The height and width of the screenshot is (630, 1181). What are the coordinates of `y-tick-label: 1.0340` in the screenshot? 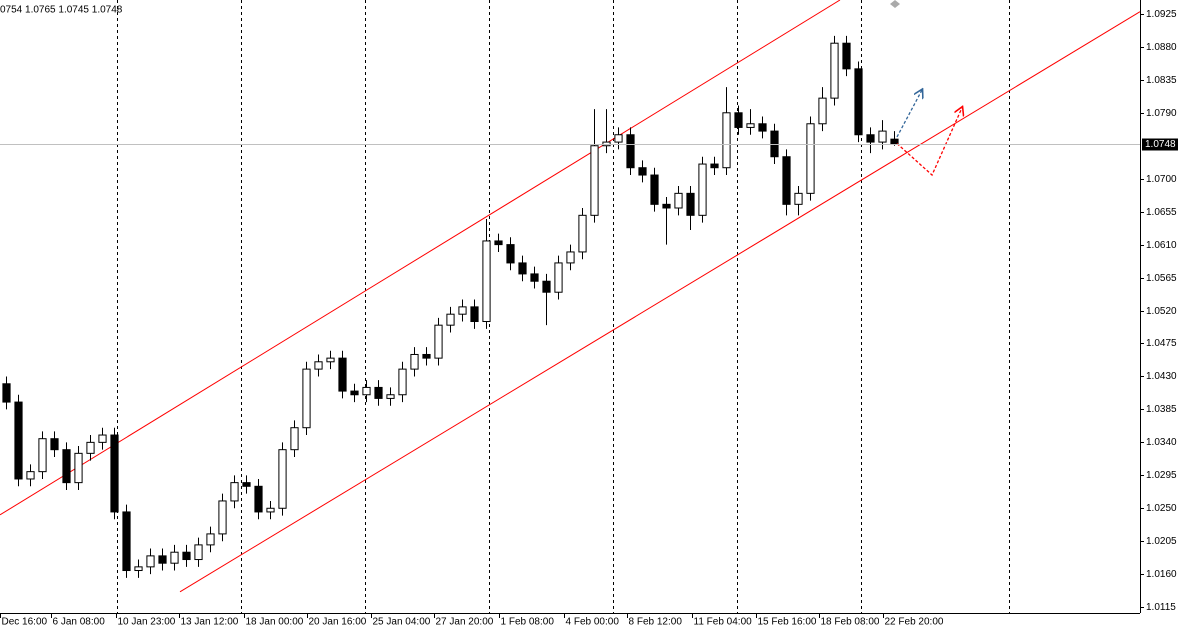 It's located at (1161, 442).